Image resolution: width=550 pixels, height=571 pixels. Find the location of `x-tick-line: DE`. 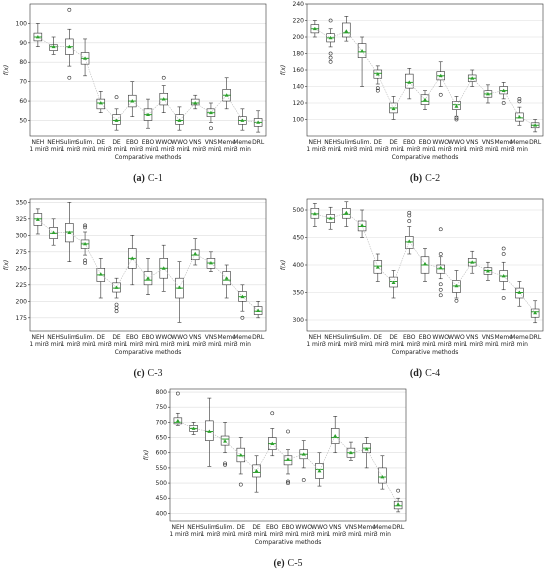

x-tick-line: DE is located at coordinates (101, 142).